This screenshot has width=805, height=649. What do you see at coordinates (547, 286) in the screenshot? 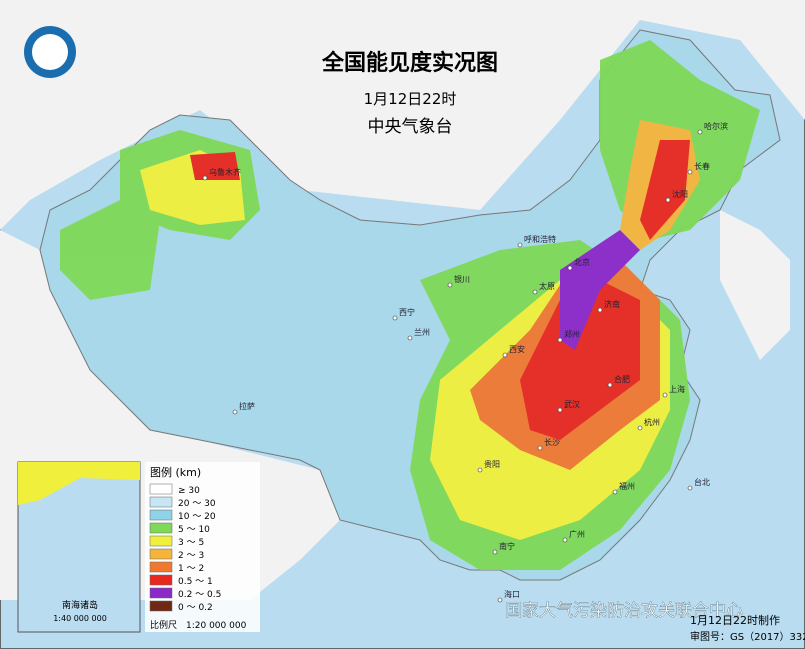
I see `city-label: 太原` at bounding box center [547, 286].